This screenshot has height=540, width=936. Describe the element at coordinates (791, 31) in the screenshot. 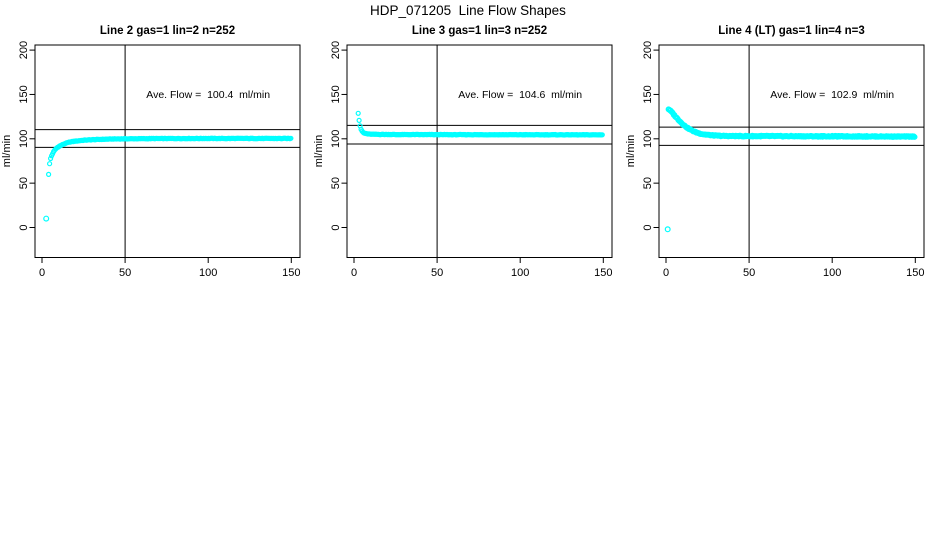

I see `panel-title: Line 4 (LT) gas=1 lin=4 n=3` at that location.